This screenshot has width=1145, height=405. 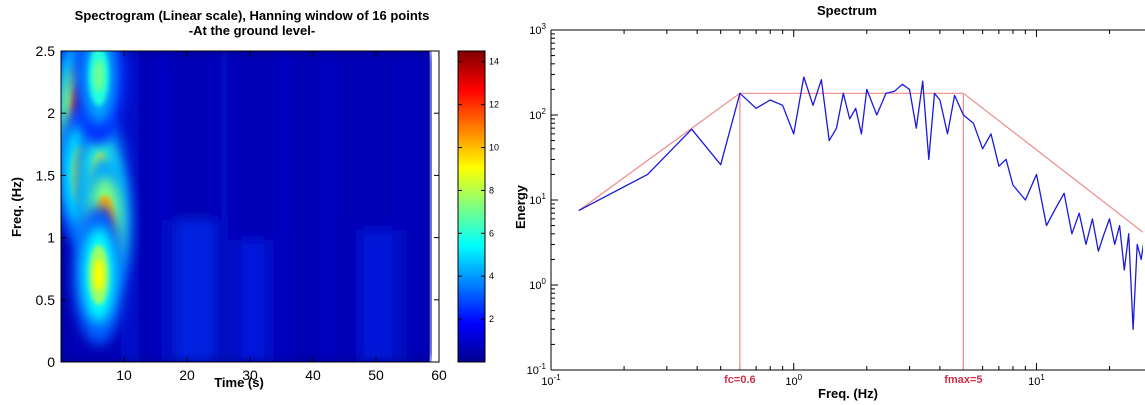 I want to click on x-tick-label: 10, so click(x=124, y=375).